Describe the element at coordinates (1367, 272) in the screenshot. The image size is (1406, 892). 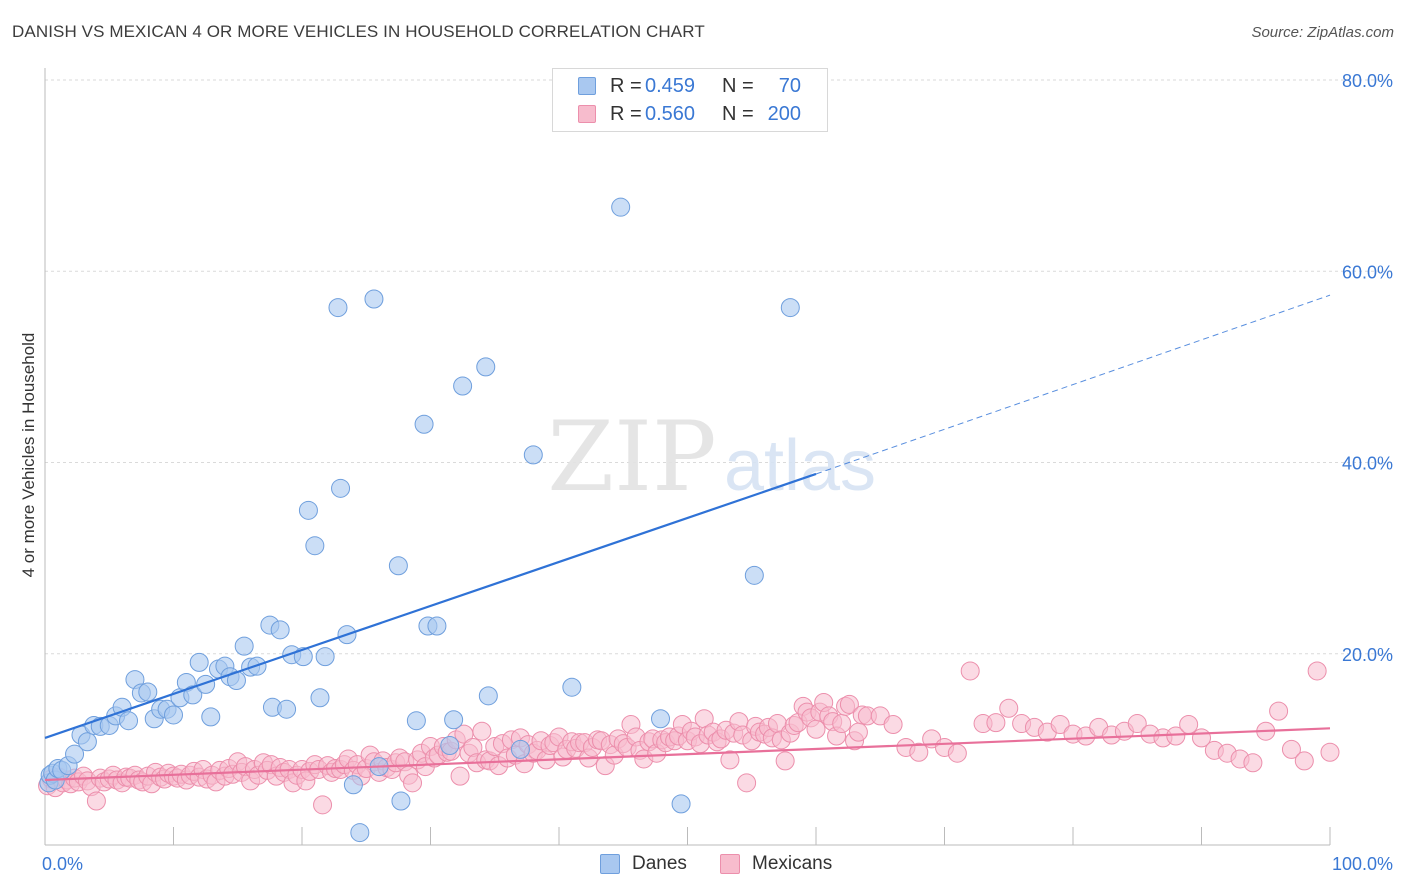
I see `y-tick-label: 60.0%` at that location.